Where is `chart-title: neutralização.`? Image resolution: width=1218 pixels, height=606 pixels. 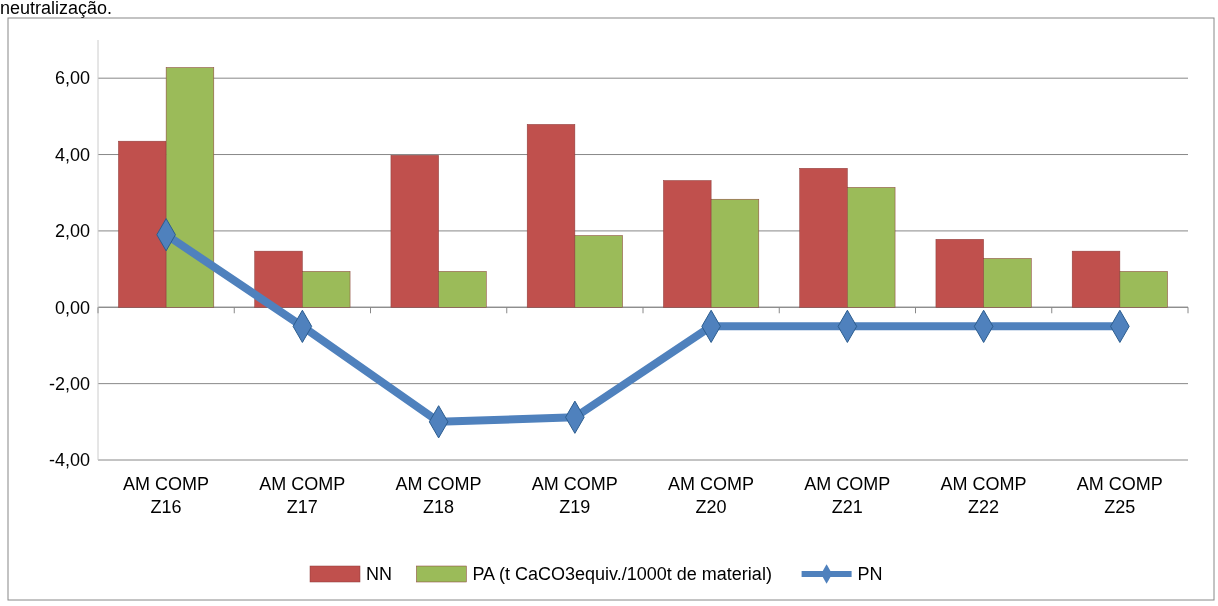 chart-title: neutralização. is located at coordinates (56, 9).